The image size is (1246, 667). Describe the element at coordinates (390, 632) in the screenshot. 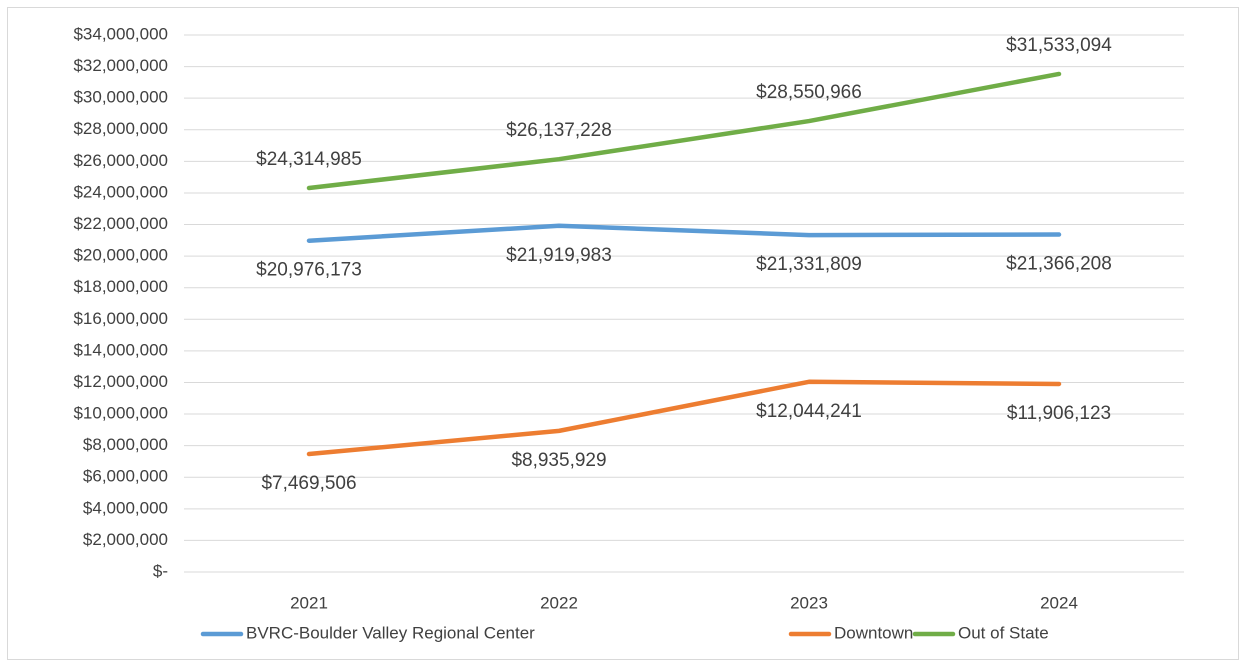

I see `legend-label: BVRC-Boulder Valley Regional Center` at that location.